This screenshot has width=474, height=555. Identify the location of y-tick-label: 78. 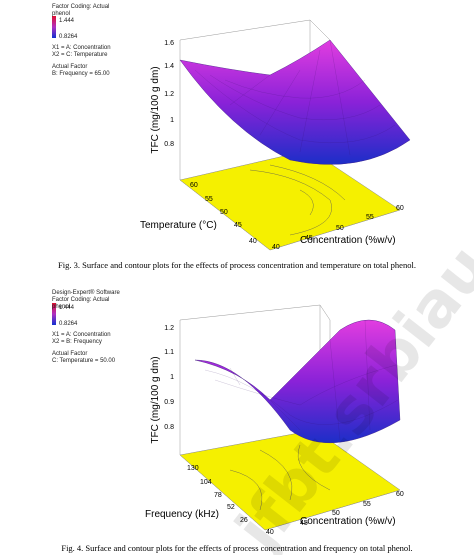
(218, 495).